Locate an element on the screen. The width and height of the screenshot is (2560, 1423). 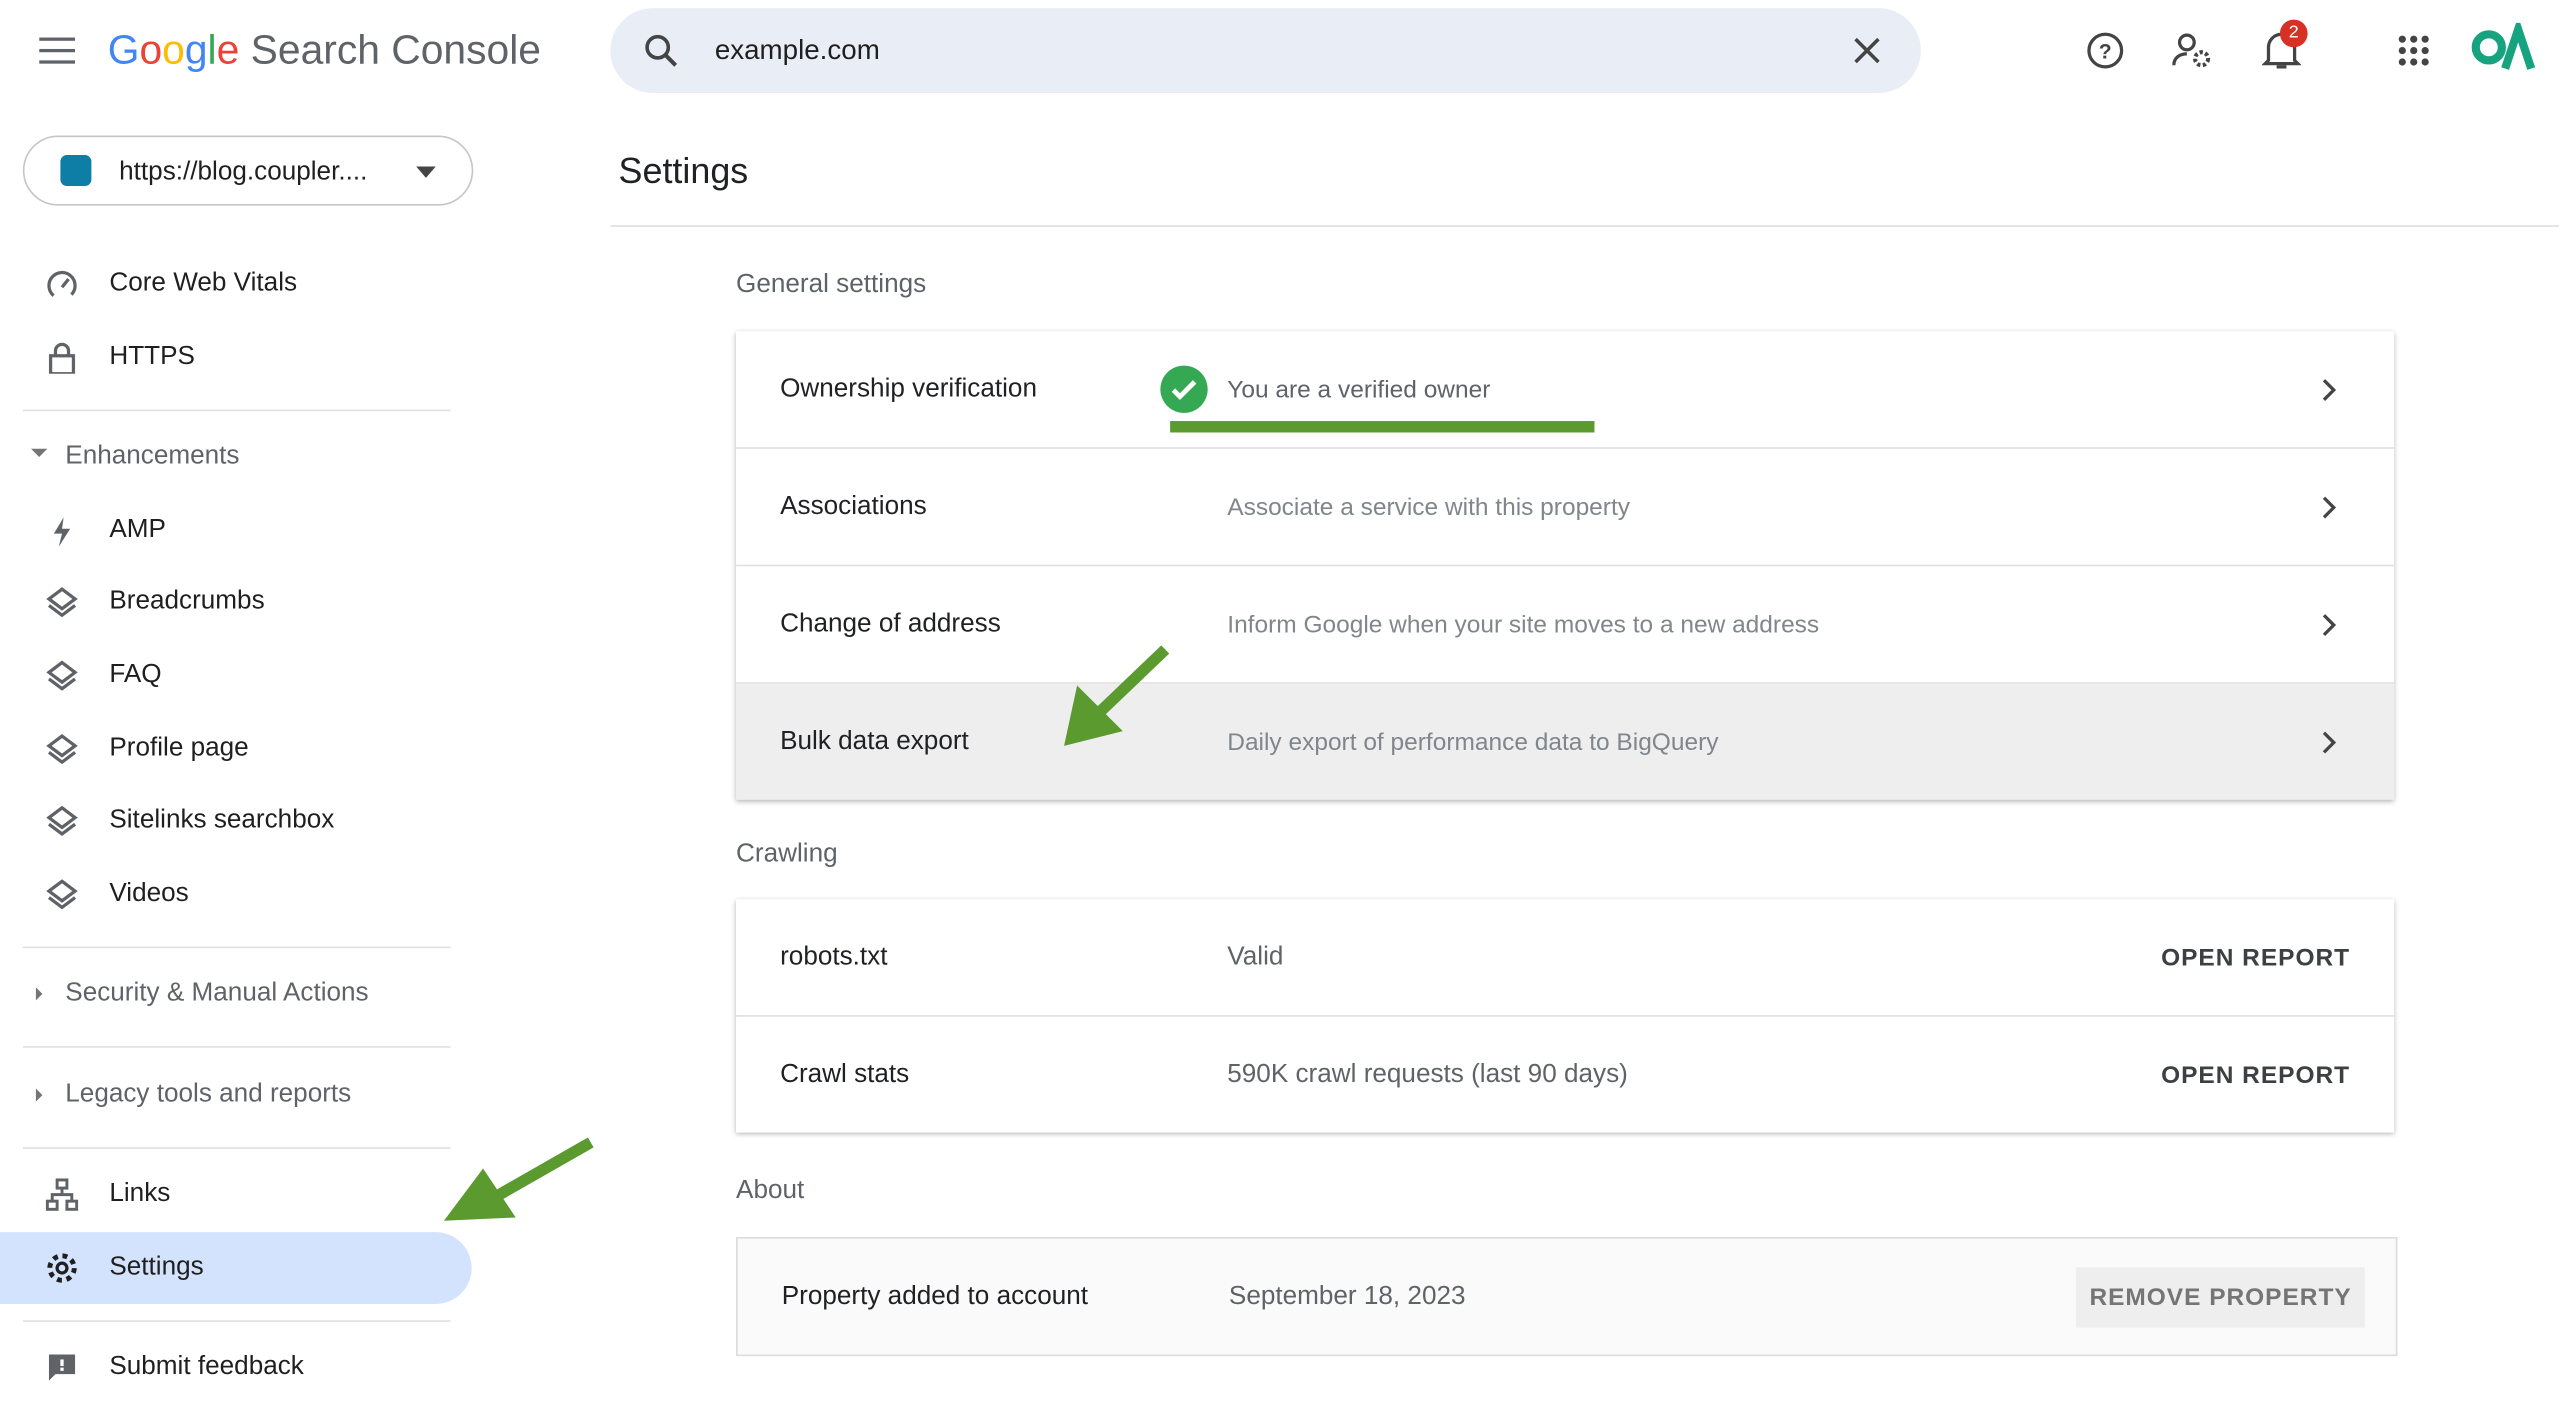
sidebar-item: Breadcrumbs is located at coordinates (187, 601).